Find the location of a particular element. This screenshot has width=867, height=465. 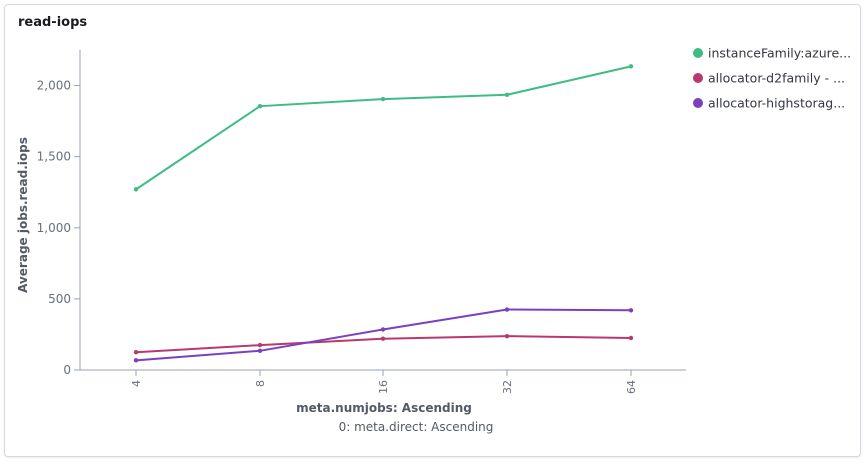

y-ticks: 0 500 1,000 1,500 2,000 is located at coordinates (58, 228).